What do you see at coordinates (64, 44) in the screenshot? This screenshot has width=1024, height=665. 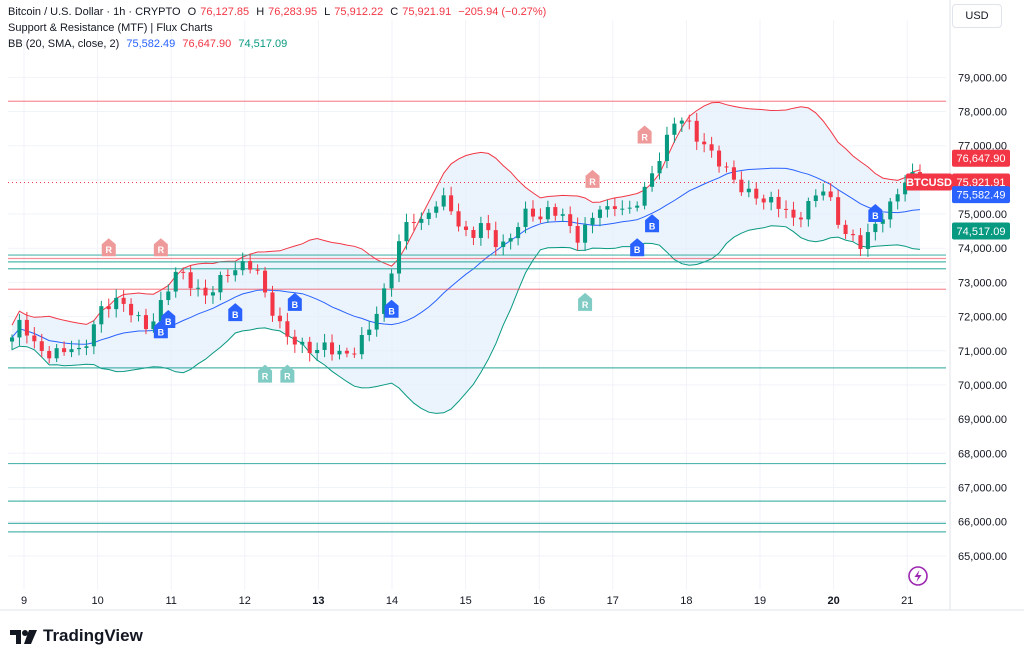 I see `indicator-bb-name: BB (20, SMA, close, 2)` at bounding box center [64, 44].